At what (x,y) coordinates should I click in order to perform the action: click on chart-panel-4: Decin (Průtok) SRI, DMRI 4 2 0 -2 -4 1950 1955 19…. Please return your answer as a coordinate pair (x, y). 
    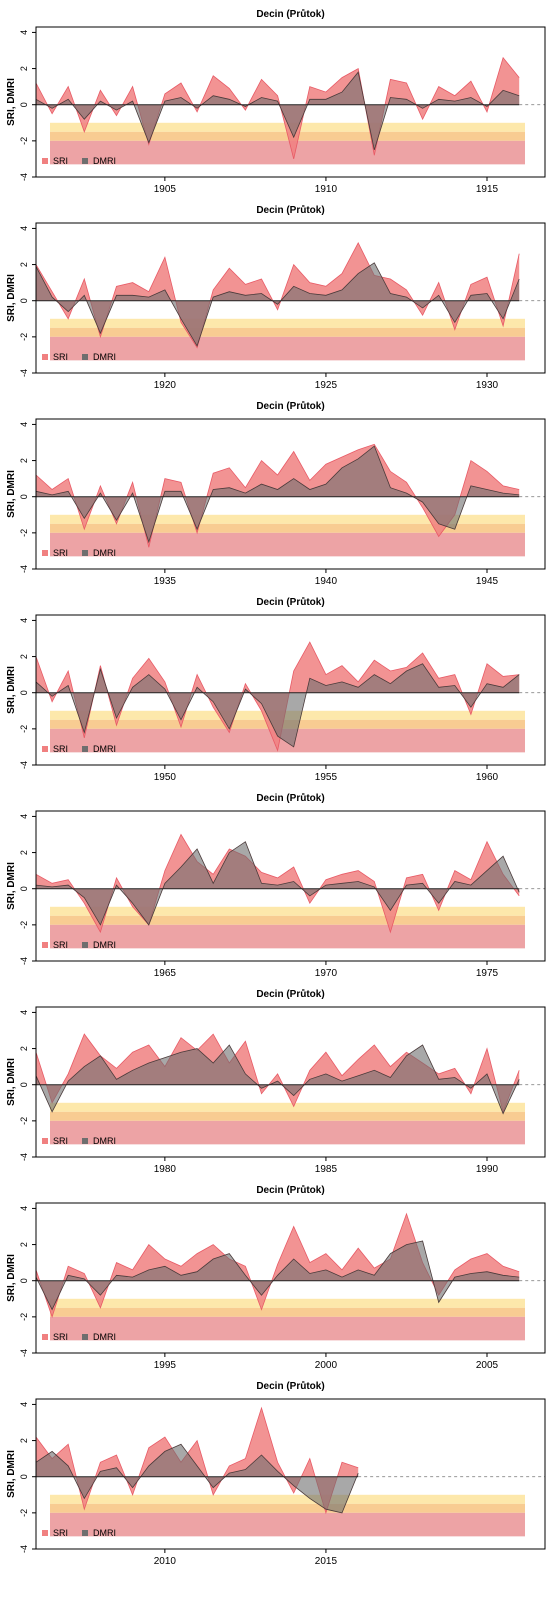
    Looking at the image, I should click on (276, 689).